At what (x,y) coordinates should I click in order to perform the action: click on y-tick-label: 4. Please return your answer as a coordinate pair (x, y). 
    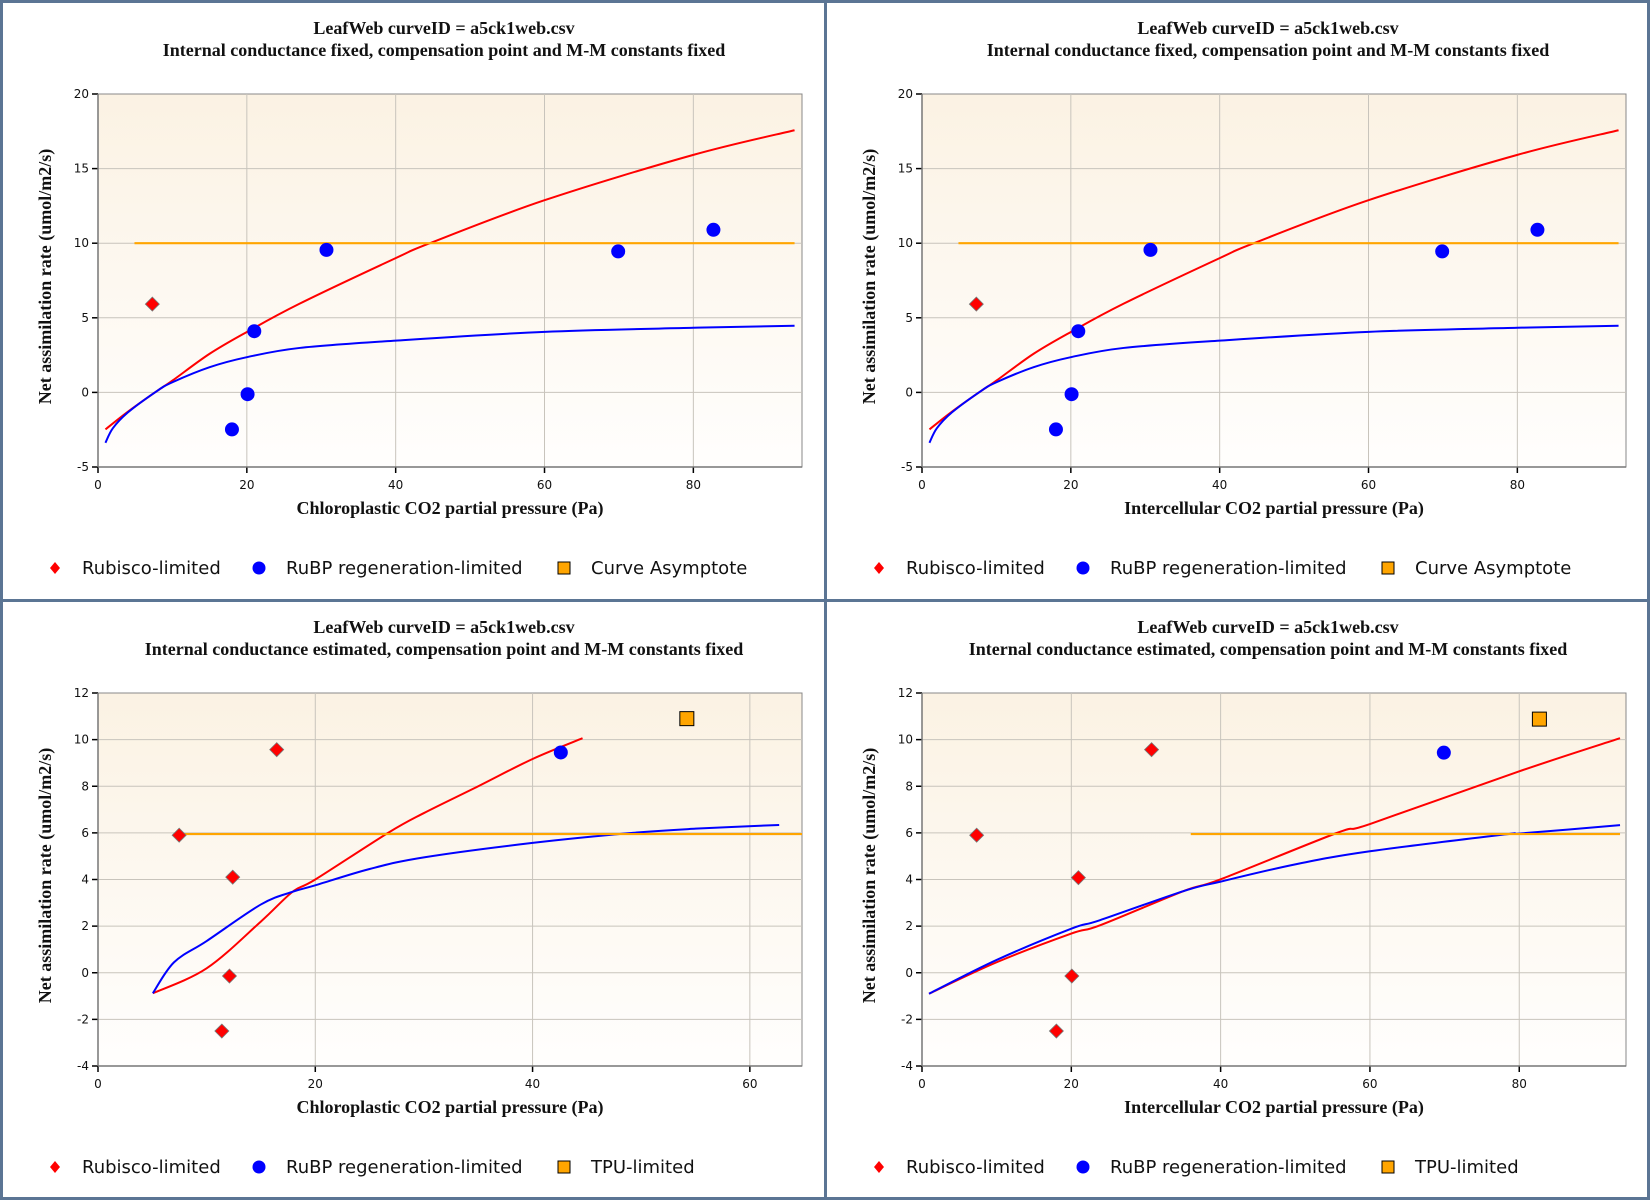
    Looking at the image, I should click on (85, 880).